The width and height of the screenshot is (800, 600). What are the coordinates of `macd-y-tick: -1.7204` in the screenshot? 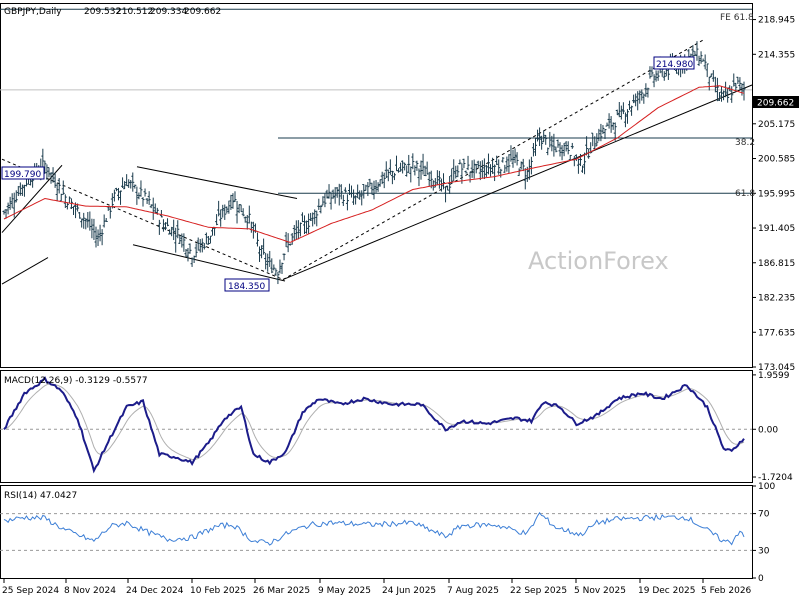 It's located at (775, 478).